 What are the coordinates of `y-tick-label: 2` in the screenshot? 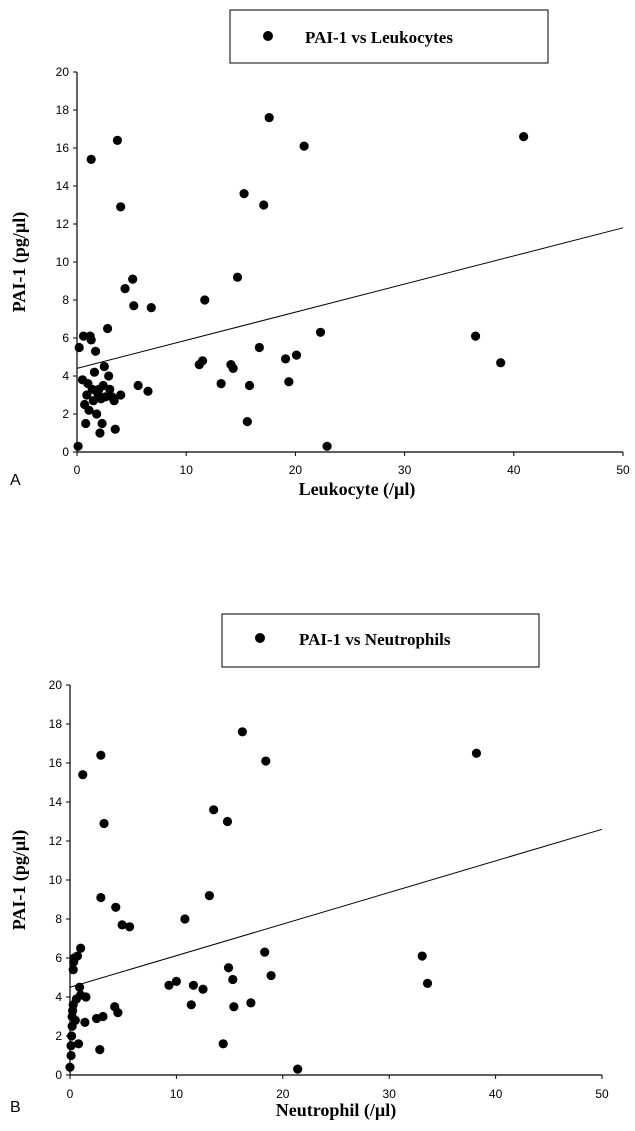 It's located at (58, 1036).